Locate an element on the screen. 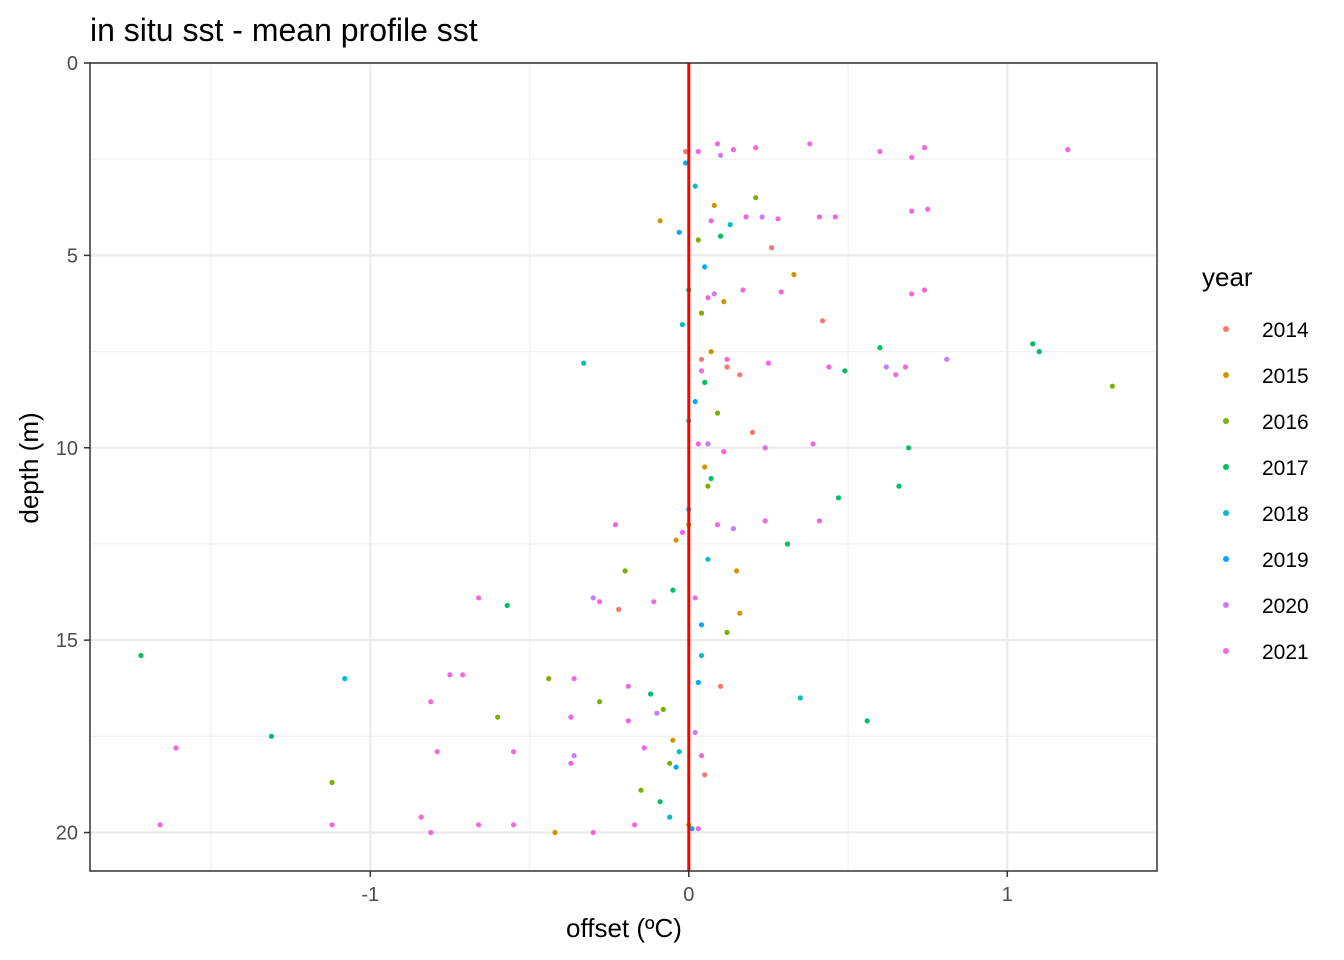  y-tick-label: 5 is located at coordinates (72, 256).